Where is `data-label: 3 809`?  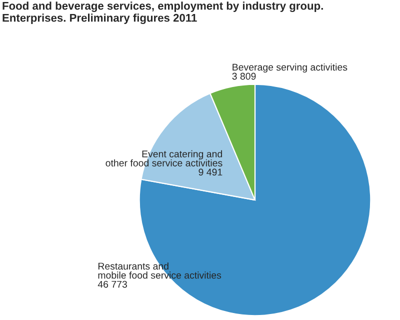
data-label: 3 809 is located at coordinates (244, 76).